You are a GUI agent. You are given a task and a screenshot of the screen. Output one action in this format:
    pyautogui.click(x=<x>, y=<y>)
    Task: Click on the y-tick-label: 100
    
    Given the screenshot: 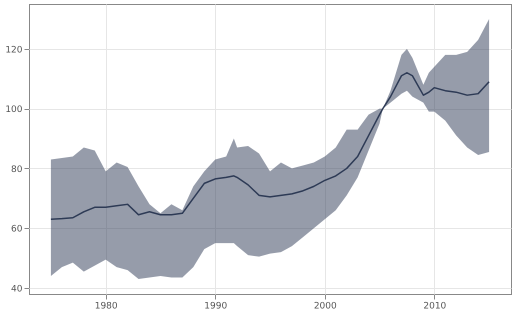 What is the action you would take?
    pyautogui.click(x=14, y=110)
    